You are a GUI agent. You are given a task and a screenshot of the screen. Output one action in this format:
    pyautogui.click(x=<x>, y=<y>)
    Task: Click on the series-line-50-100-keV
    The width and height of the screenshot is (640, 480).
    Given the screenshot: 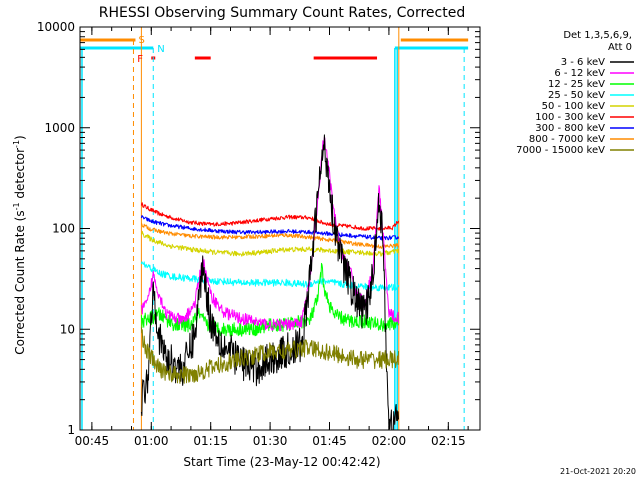 What is the action you would take?
    pyautogui.click(x=269, y=243)
    